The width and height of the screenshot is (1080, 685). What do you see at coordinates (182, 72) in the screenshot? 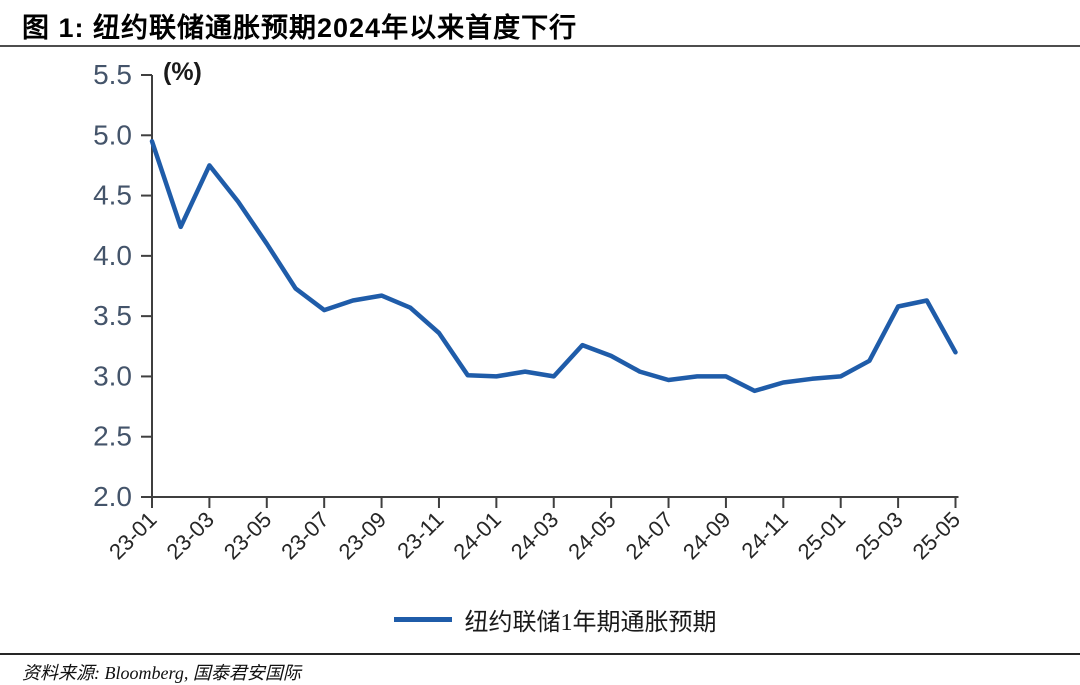
I see `y-axis-unit-label: (%)` at bounding box center [182, 72].